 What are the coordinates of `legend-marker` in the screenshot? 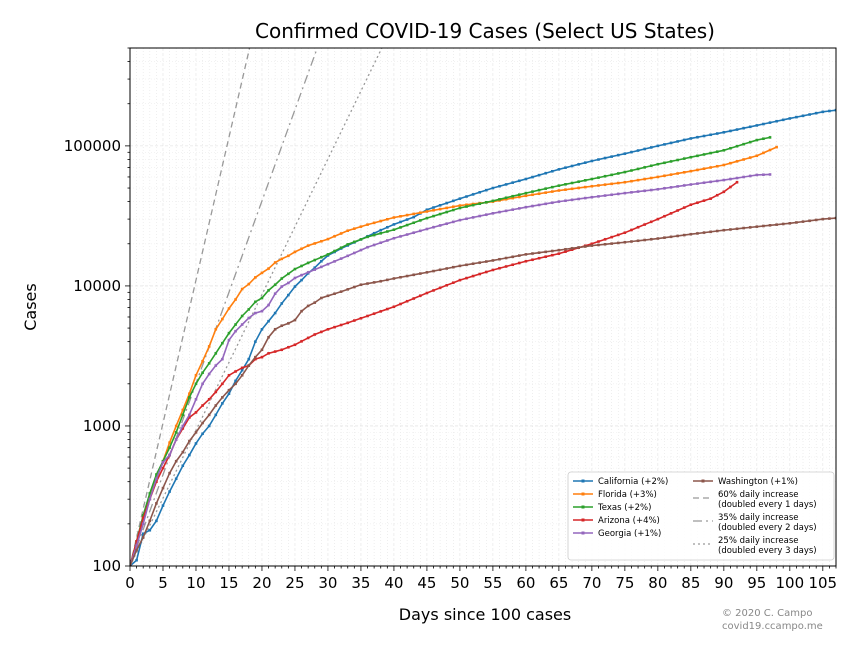 It's located at (583, 533).